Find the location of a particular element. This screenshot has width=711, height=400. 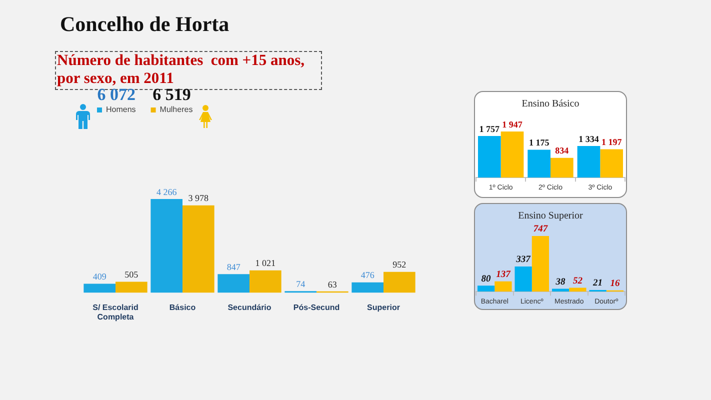

legend-label: Mulheres is located at coordinates (176, 109).